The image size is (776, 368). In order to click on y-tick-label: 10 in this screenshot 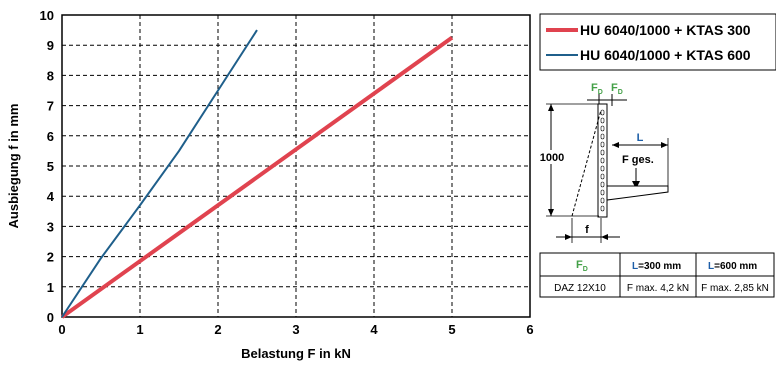, I will do `click(47, 15)`.